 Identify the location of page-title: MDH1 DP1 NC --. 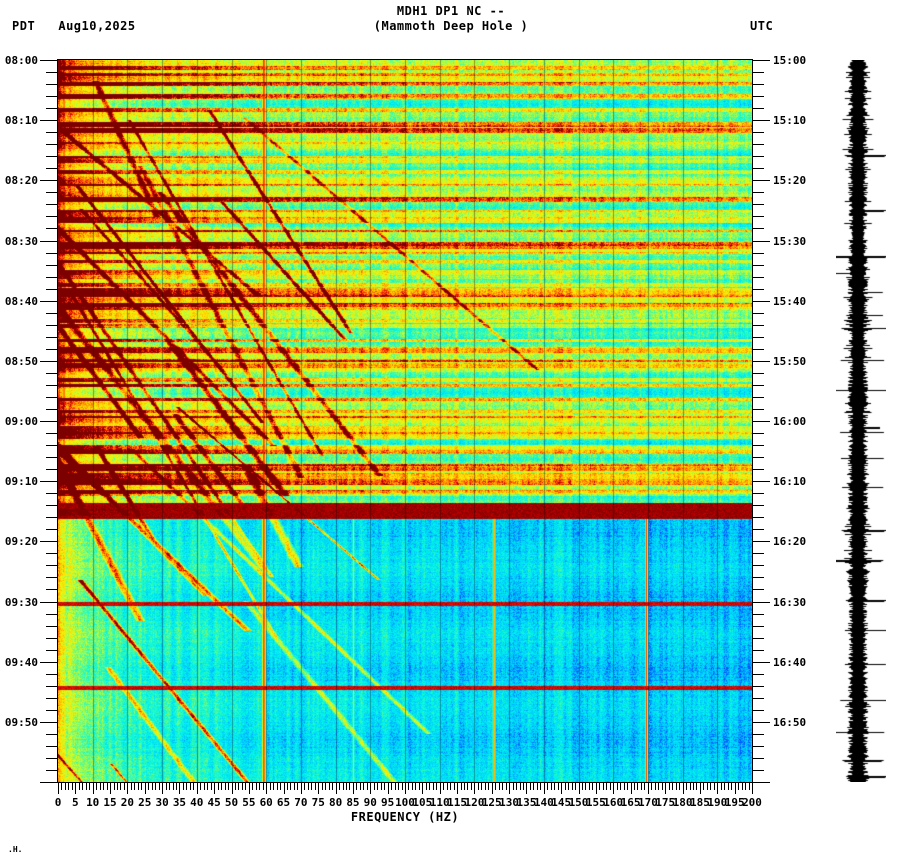
(451, 11).